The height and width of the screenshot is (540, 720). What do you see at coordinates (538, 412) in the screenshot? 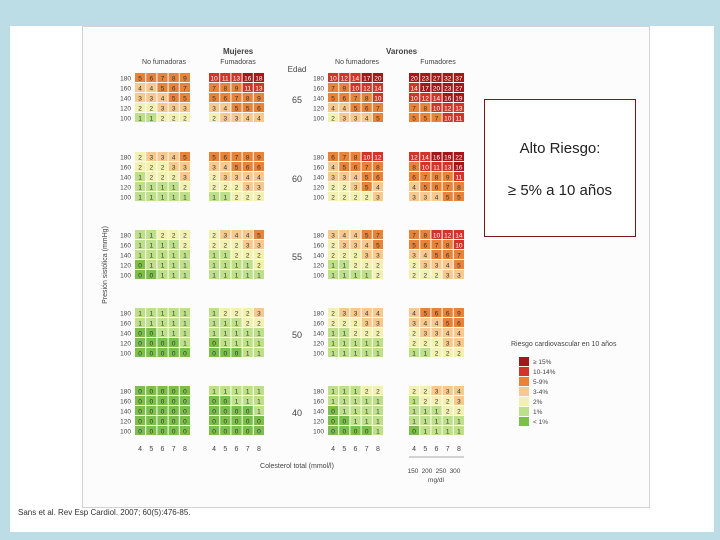
I see `legend-label: 1%` at bounding box center [538, 412].